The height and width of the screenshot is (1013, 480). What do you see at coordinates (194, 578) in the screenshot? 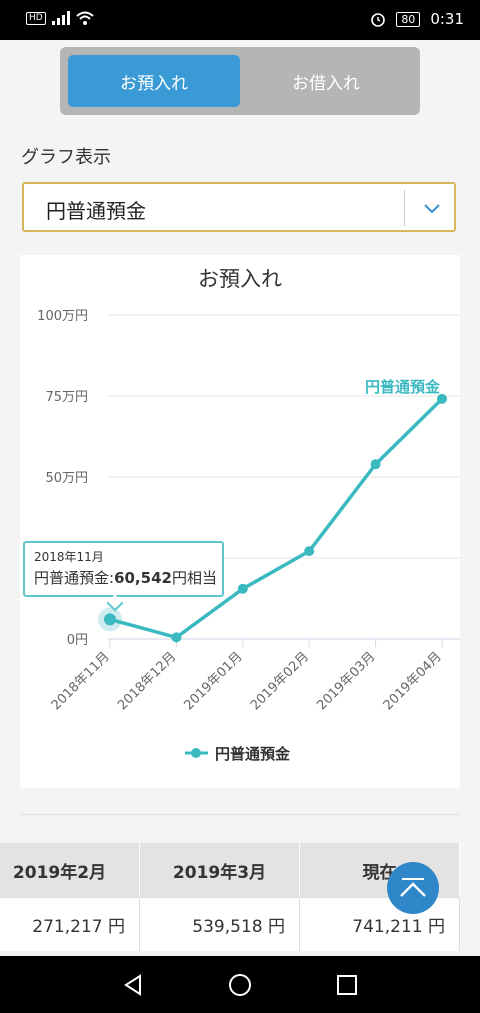
I see `tooltip-suffix: 円相当` at bounding box center [194, 578].